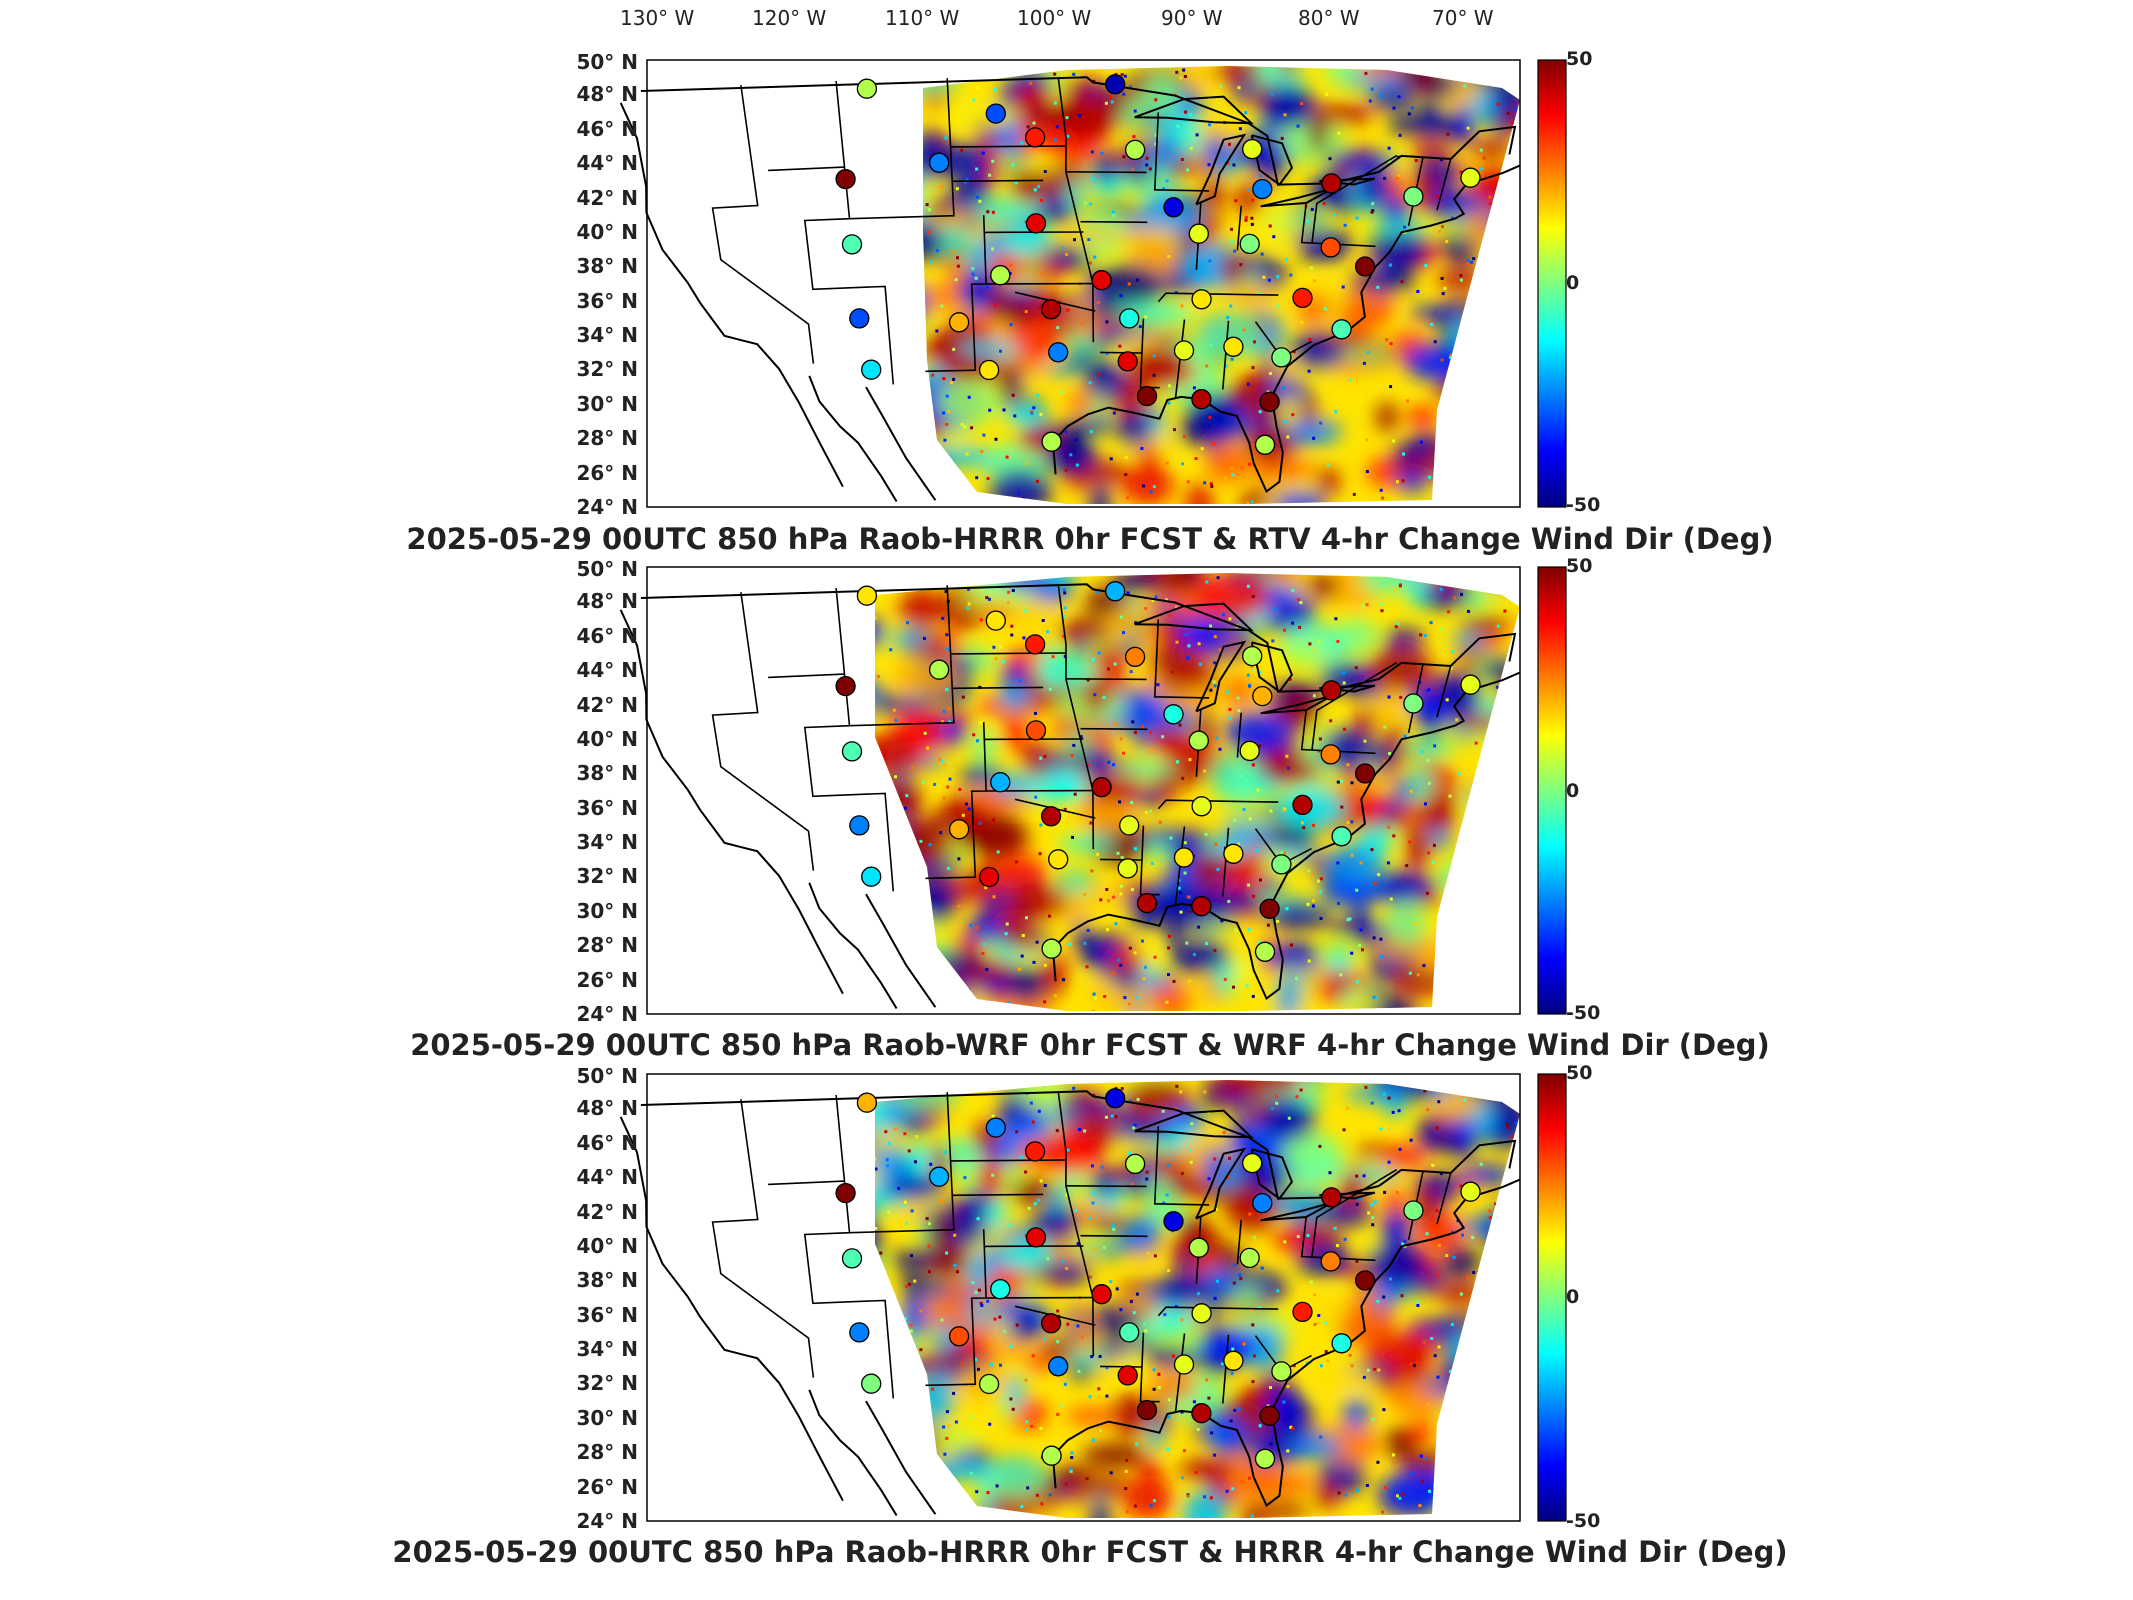 This screenshot has height=1600, width=2133. I want to click on lat-label: 30° N, so click(607, 910).